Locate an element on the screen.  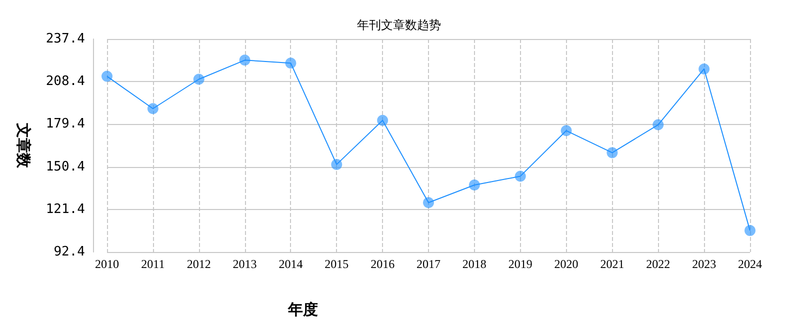
y-tick-label: 92.4 is located at coordinates (70, 252).